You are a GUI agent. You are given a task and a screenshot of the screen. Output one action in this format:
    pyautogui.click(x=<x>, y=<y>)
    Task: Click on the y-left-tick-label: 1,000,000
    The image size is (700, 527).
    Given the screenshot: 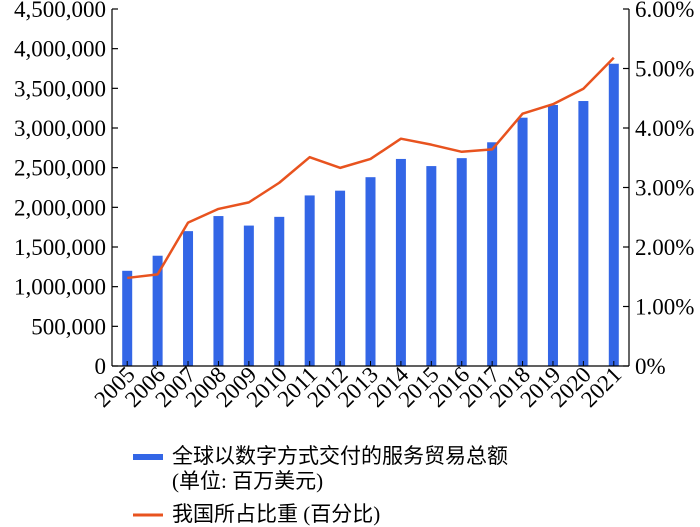 What is the action you would take?
    pyautogui.click(x=60, y=287)
    